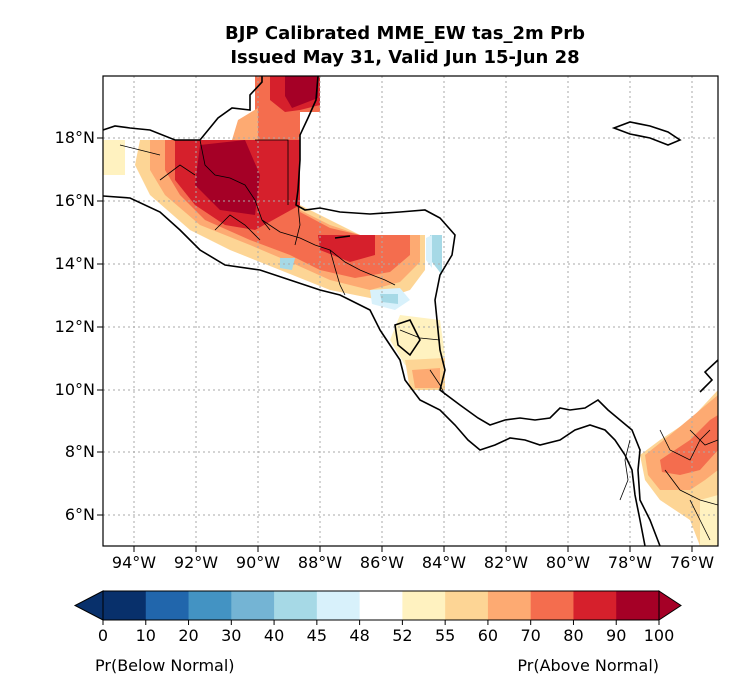 The image size is (754, 689). What do you see at coordinates (689, 445) in the screenshot?
I see `prob-region-80-90-col` at bounding box center [689, 445].